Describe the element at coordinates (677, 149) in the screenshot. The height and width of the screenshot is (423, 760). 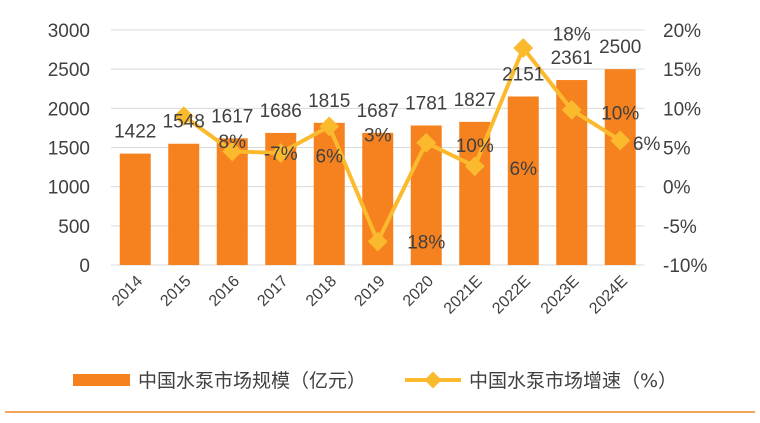
I see `y-right-tick-label: 5%` at that location.